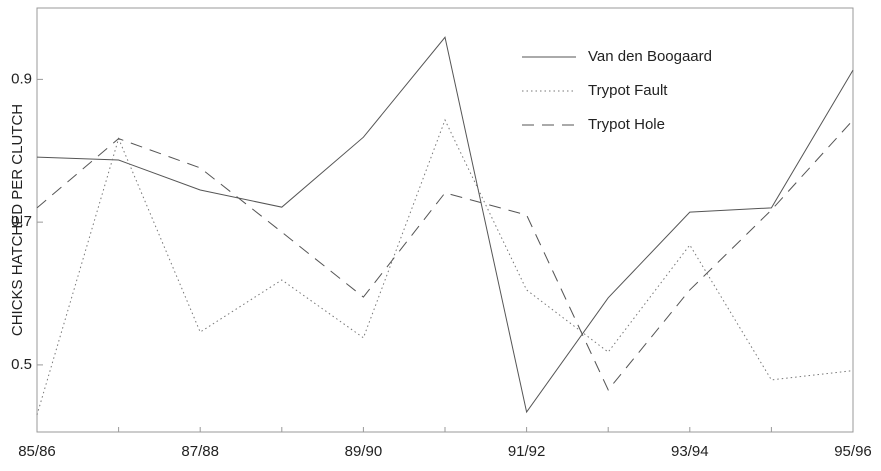 Image resolution: width=881 pixels, height=471 pixels. Describe the element at coordinates (37, 451) in the screenshot. I see `x-tick-label: 85/86` at that location.